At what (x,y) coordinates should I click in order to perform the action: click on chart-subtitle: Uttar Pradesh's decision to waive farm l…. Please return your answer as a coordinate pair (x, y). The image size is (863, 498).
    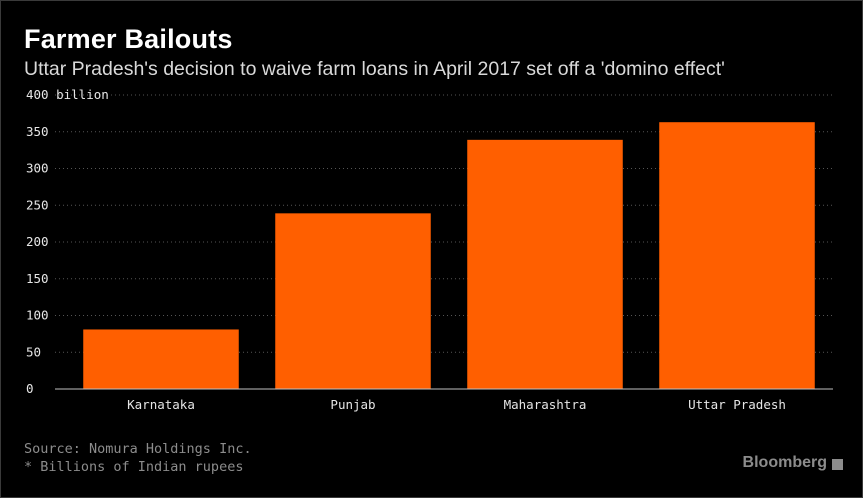
    Looking at the image, I should click on (374, 69).